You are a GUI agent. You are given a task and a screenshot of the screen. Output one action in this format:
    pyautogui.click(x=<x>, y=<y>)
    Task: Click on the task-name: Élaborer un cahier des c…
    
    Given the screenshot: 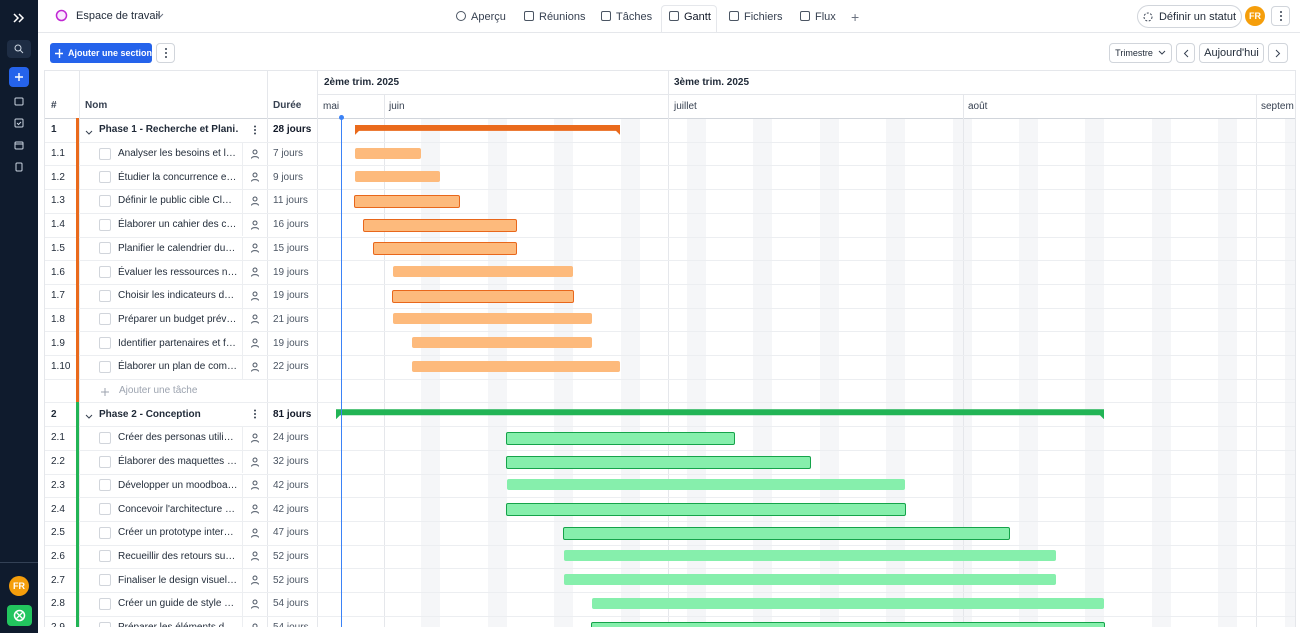 What is the action you would take?
    pyautogui.click(x=177, y=225)
    